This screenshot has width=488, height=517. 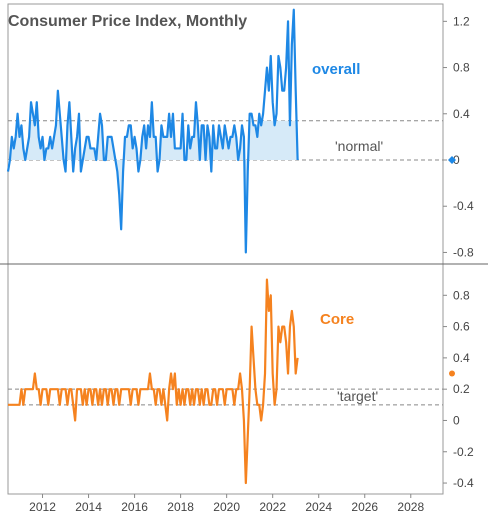 I want to click on target-reference-label: 'target', so click(x=357, y=396).